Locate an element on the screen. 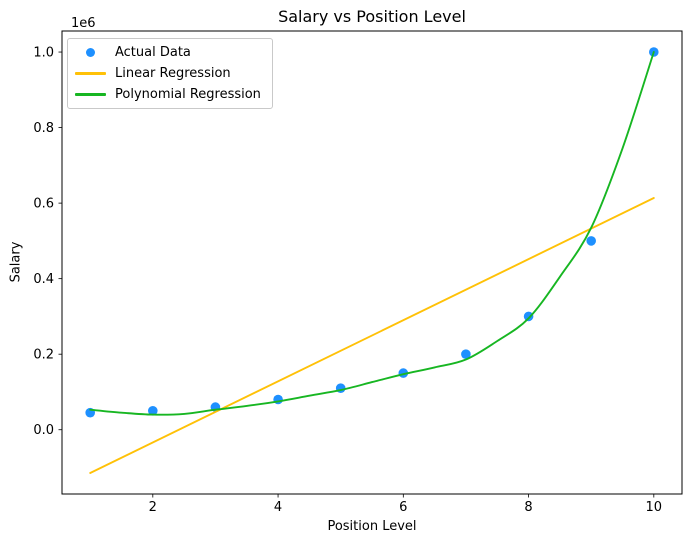  chart-title: Salary vs Position Level is located at coordinates (372, 16).